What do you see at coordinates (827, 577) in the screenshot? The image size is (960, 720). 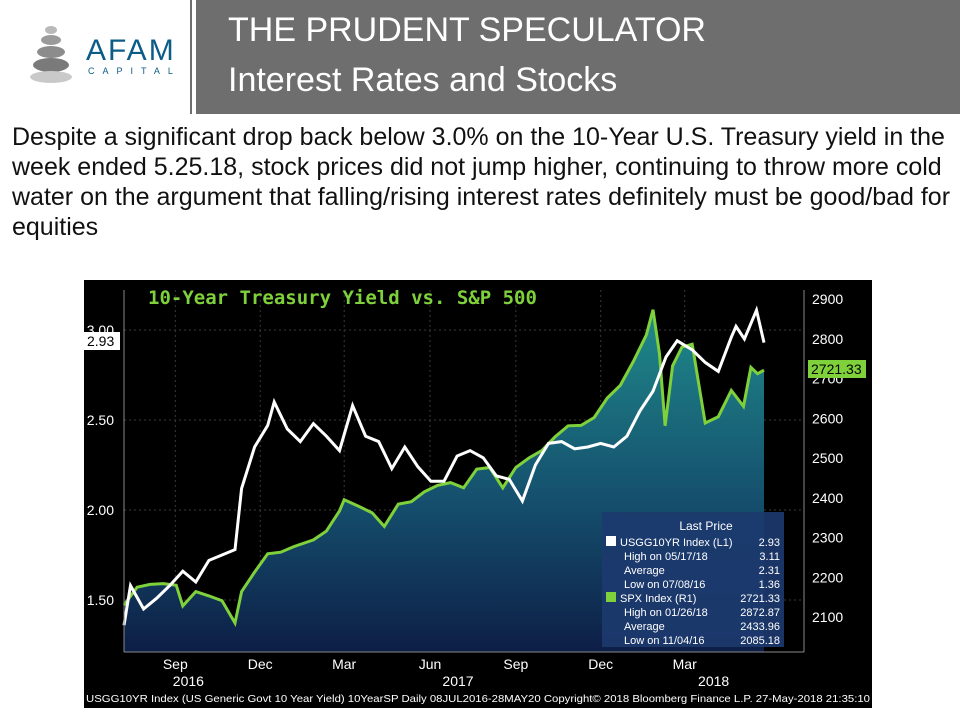 I see `y-right-tick-label: 2200` at bounding box center [827, 577].